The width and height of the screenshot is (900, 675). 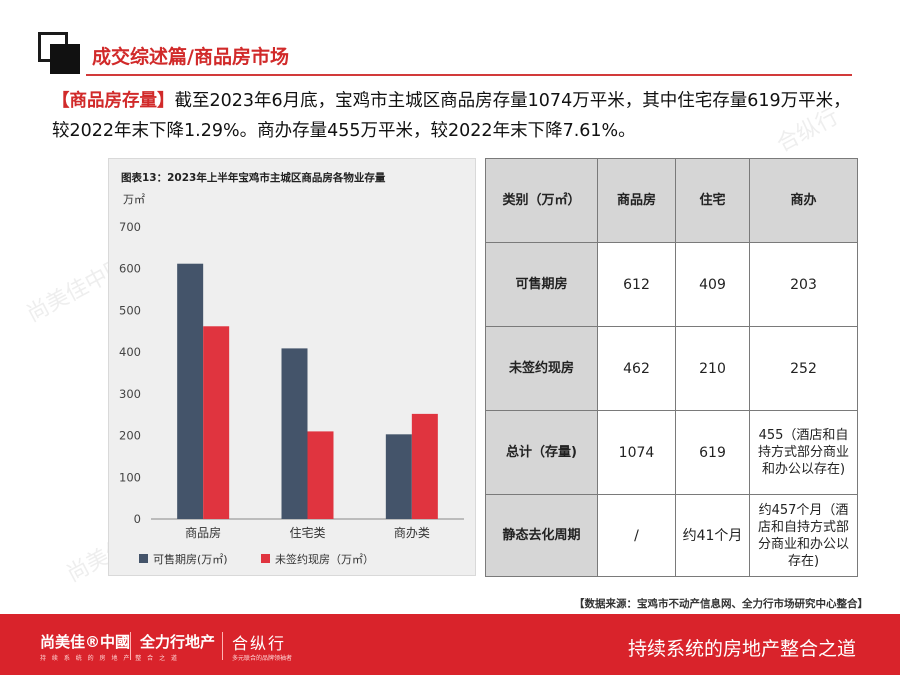 What do you see at coordinates (65, 59) in the screenshot?
I see `header-deco-square-fill` at bounding box center [65, 59].